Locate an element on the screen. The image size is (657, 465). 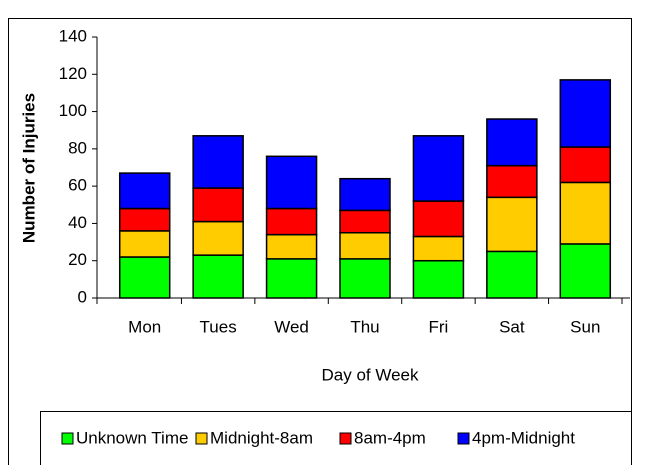
title-strip is located at coordinates (328, 9).